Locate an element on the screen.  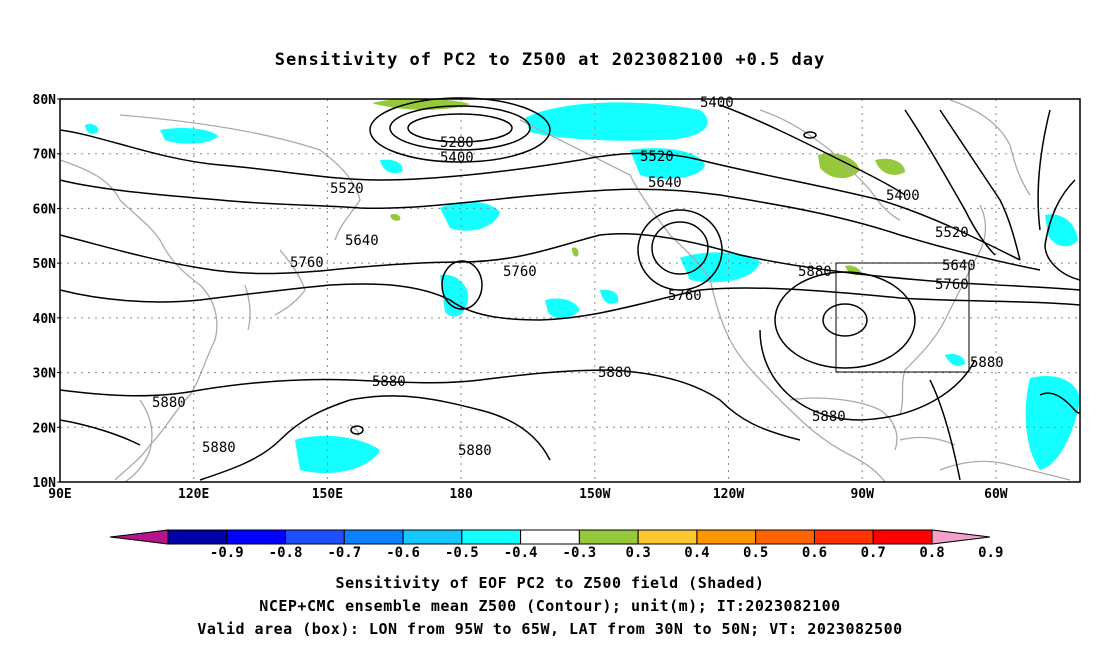
longitude-label: 150W is located at coordinates (594, 494).